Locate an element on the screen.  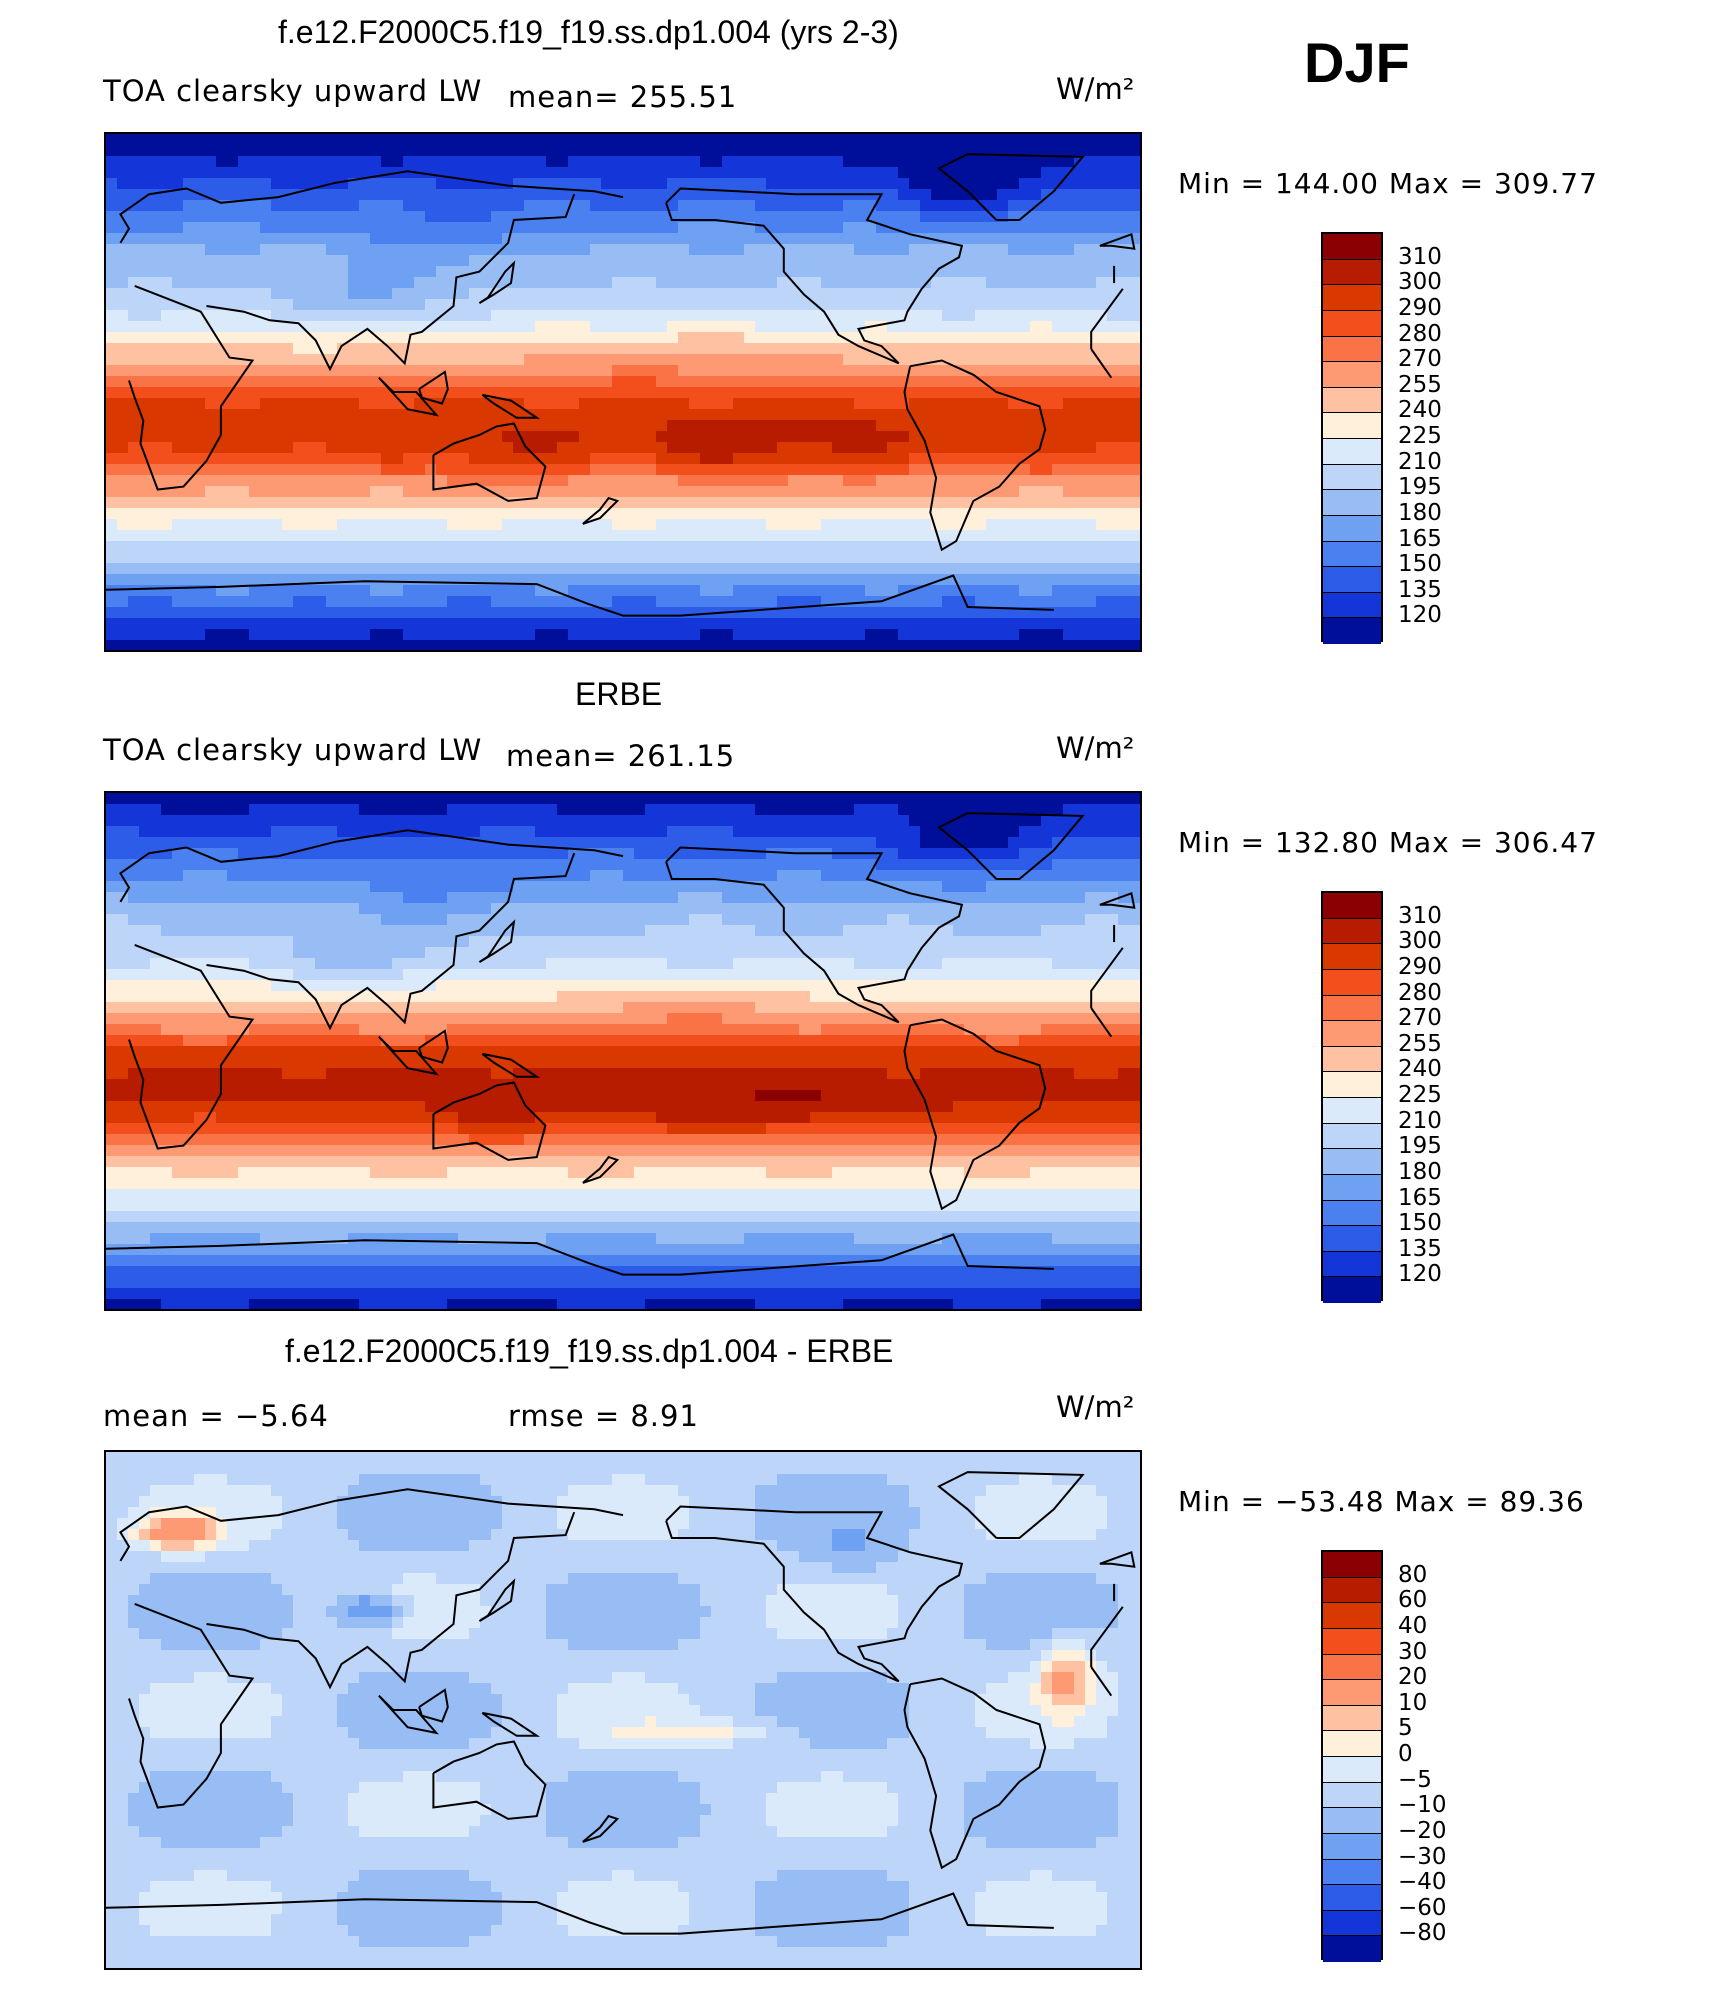
colorbar-swatch is located at coordinates (1352, 272).